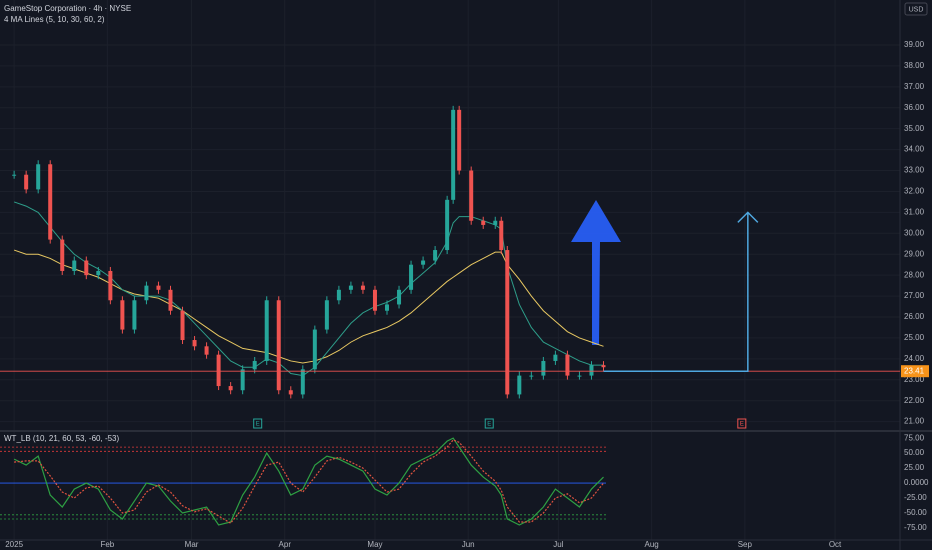 The width and height of the screenshot is (932, 550). Describe the element at coordinates (54, 19) in the screenshot. I see `indicator-label: 4 MA Lines (5, 10, 30, 60, 2)` at that location.